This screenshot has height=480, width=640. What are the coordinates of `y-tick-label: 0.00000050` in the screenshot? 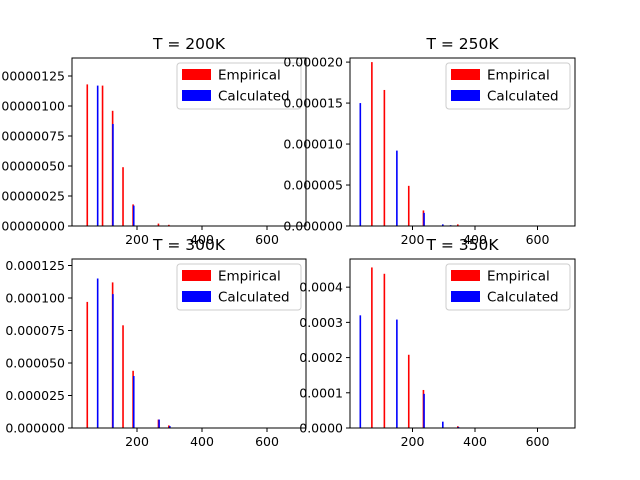 It's located at (32, 166).